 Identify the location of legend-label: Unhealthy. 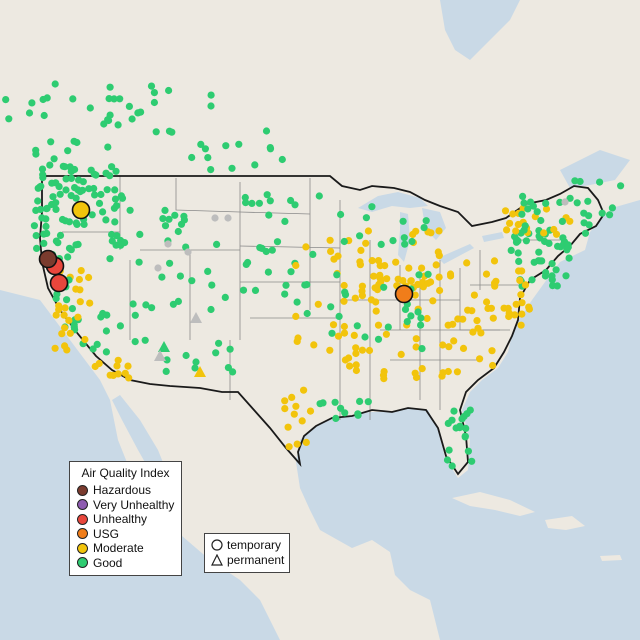
(120, 519).